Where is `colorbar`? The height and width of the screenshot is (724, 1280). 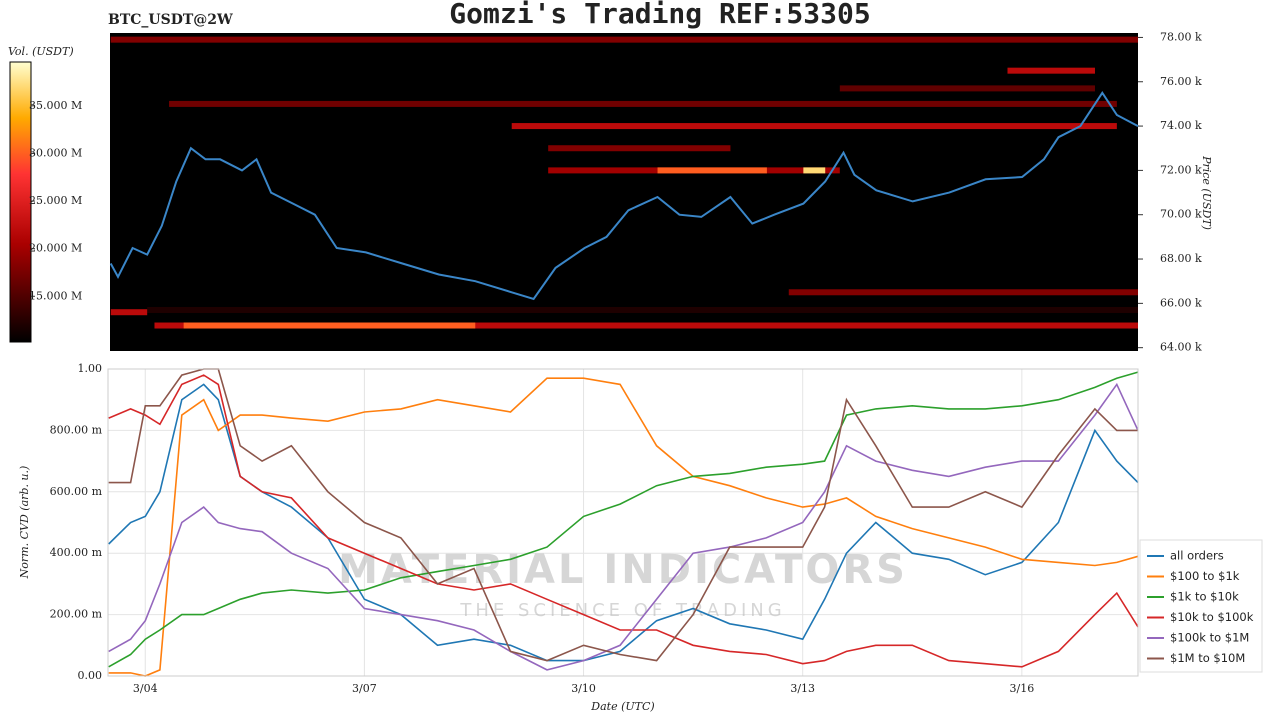
colorbar is located at coordinates (20, 202).